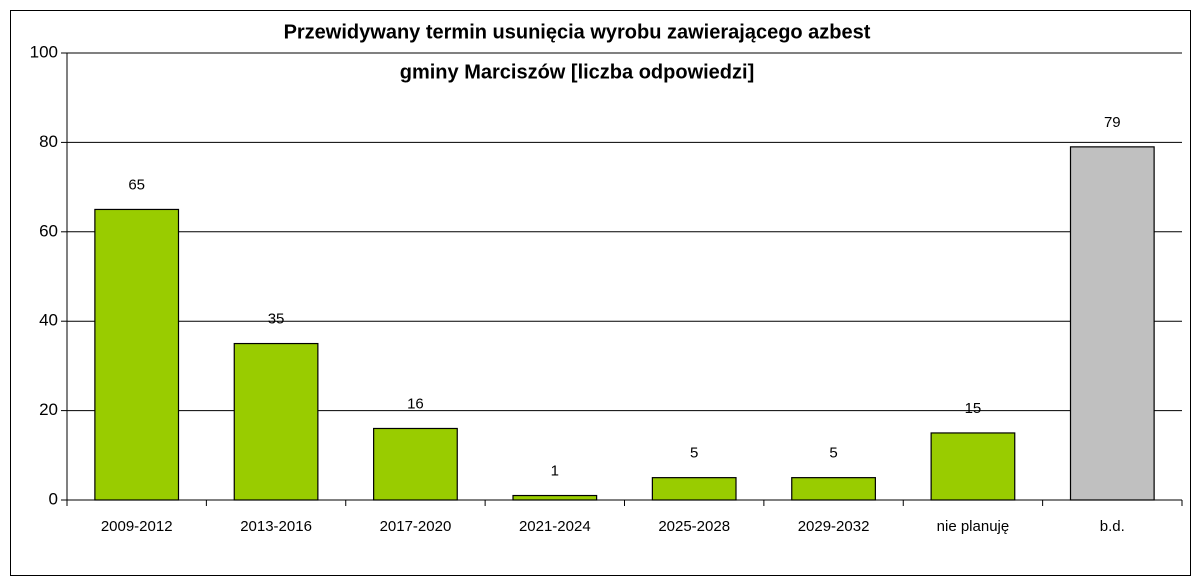 Image resolution: width=1192 pixels, height=577 pixels. What do you see at coordinates (1112, 122) in the screenshot?
I see `value-label: 79` at bounding box center [1112, 122].